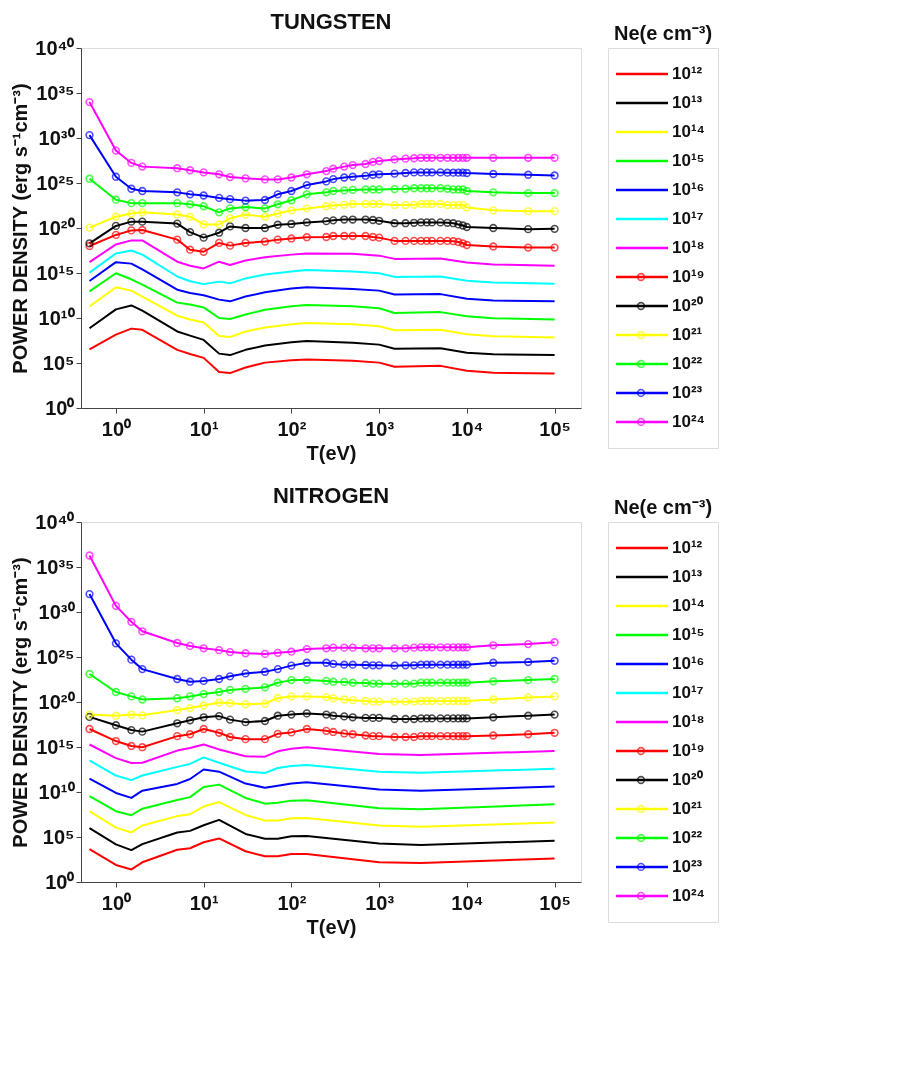  What do you see at coordinates (331, 21) in the screenshot?
I see `chart-title: TUNGSTEN` at bounding box center [331, 21].